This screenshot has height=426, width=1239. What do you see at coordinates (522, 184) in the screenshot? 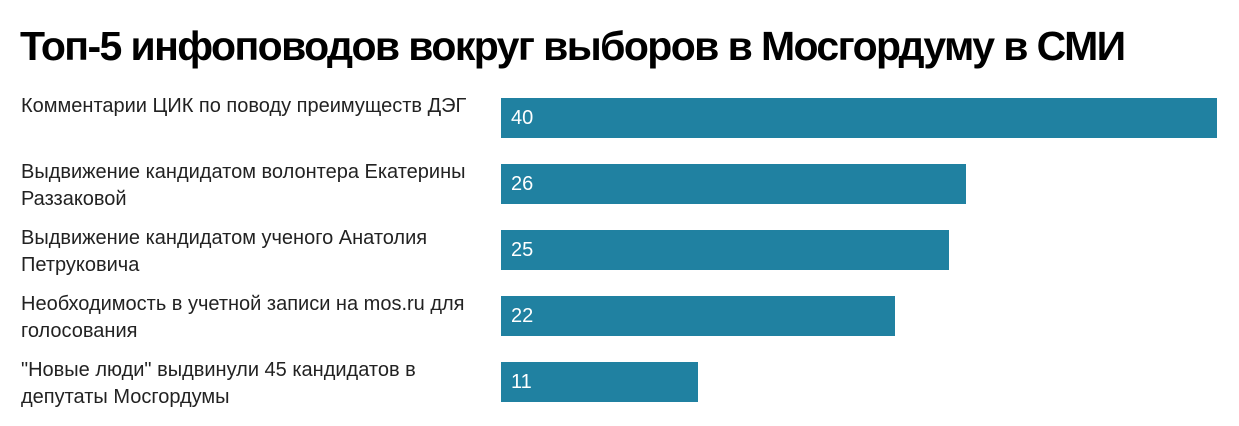
I see `bar-value-label: 26` at bounding box center [522, 184].